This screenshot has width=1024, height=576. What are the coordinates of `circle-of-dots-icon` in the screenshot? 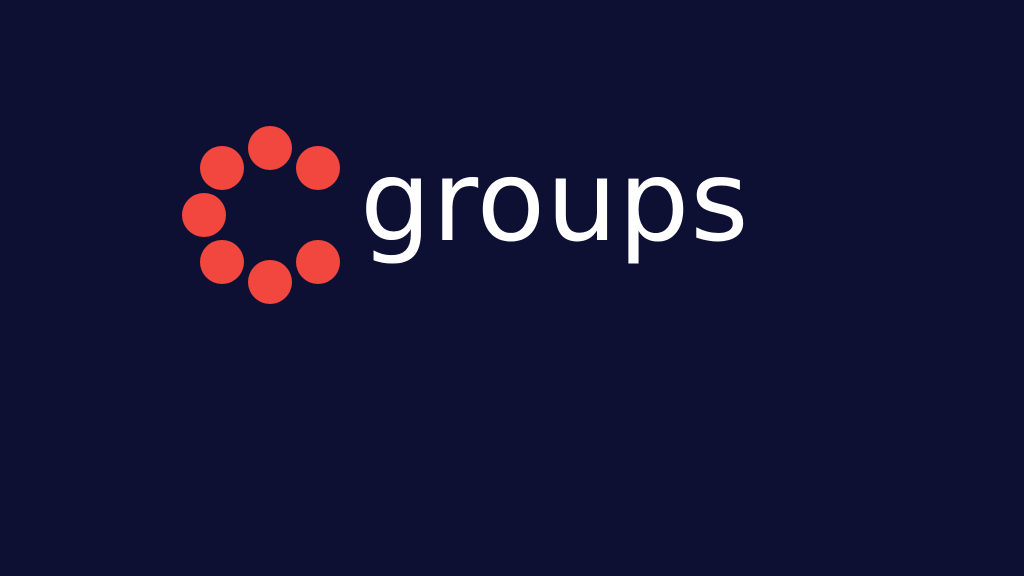 It's located at (263, 215).